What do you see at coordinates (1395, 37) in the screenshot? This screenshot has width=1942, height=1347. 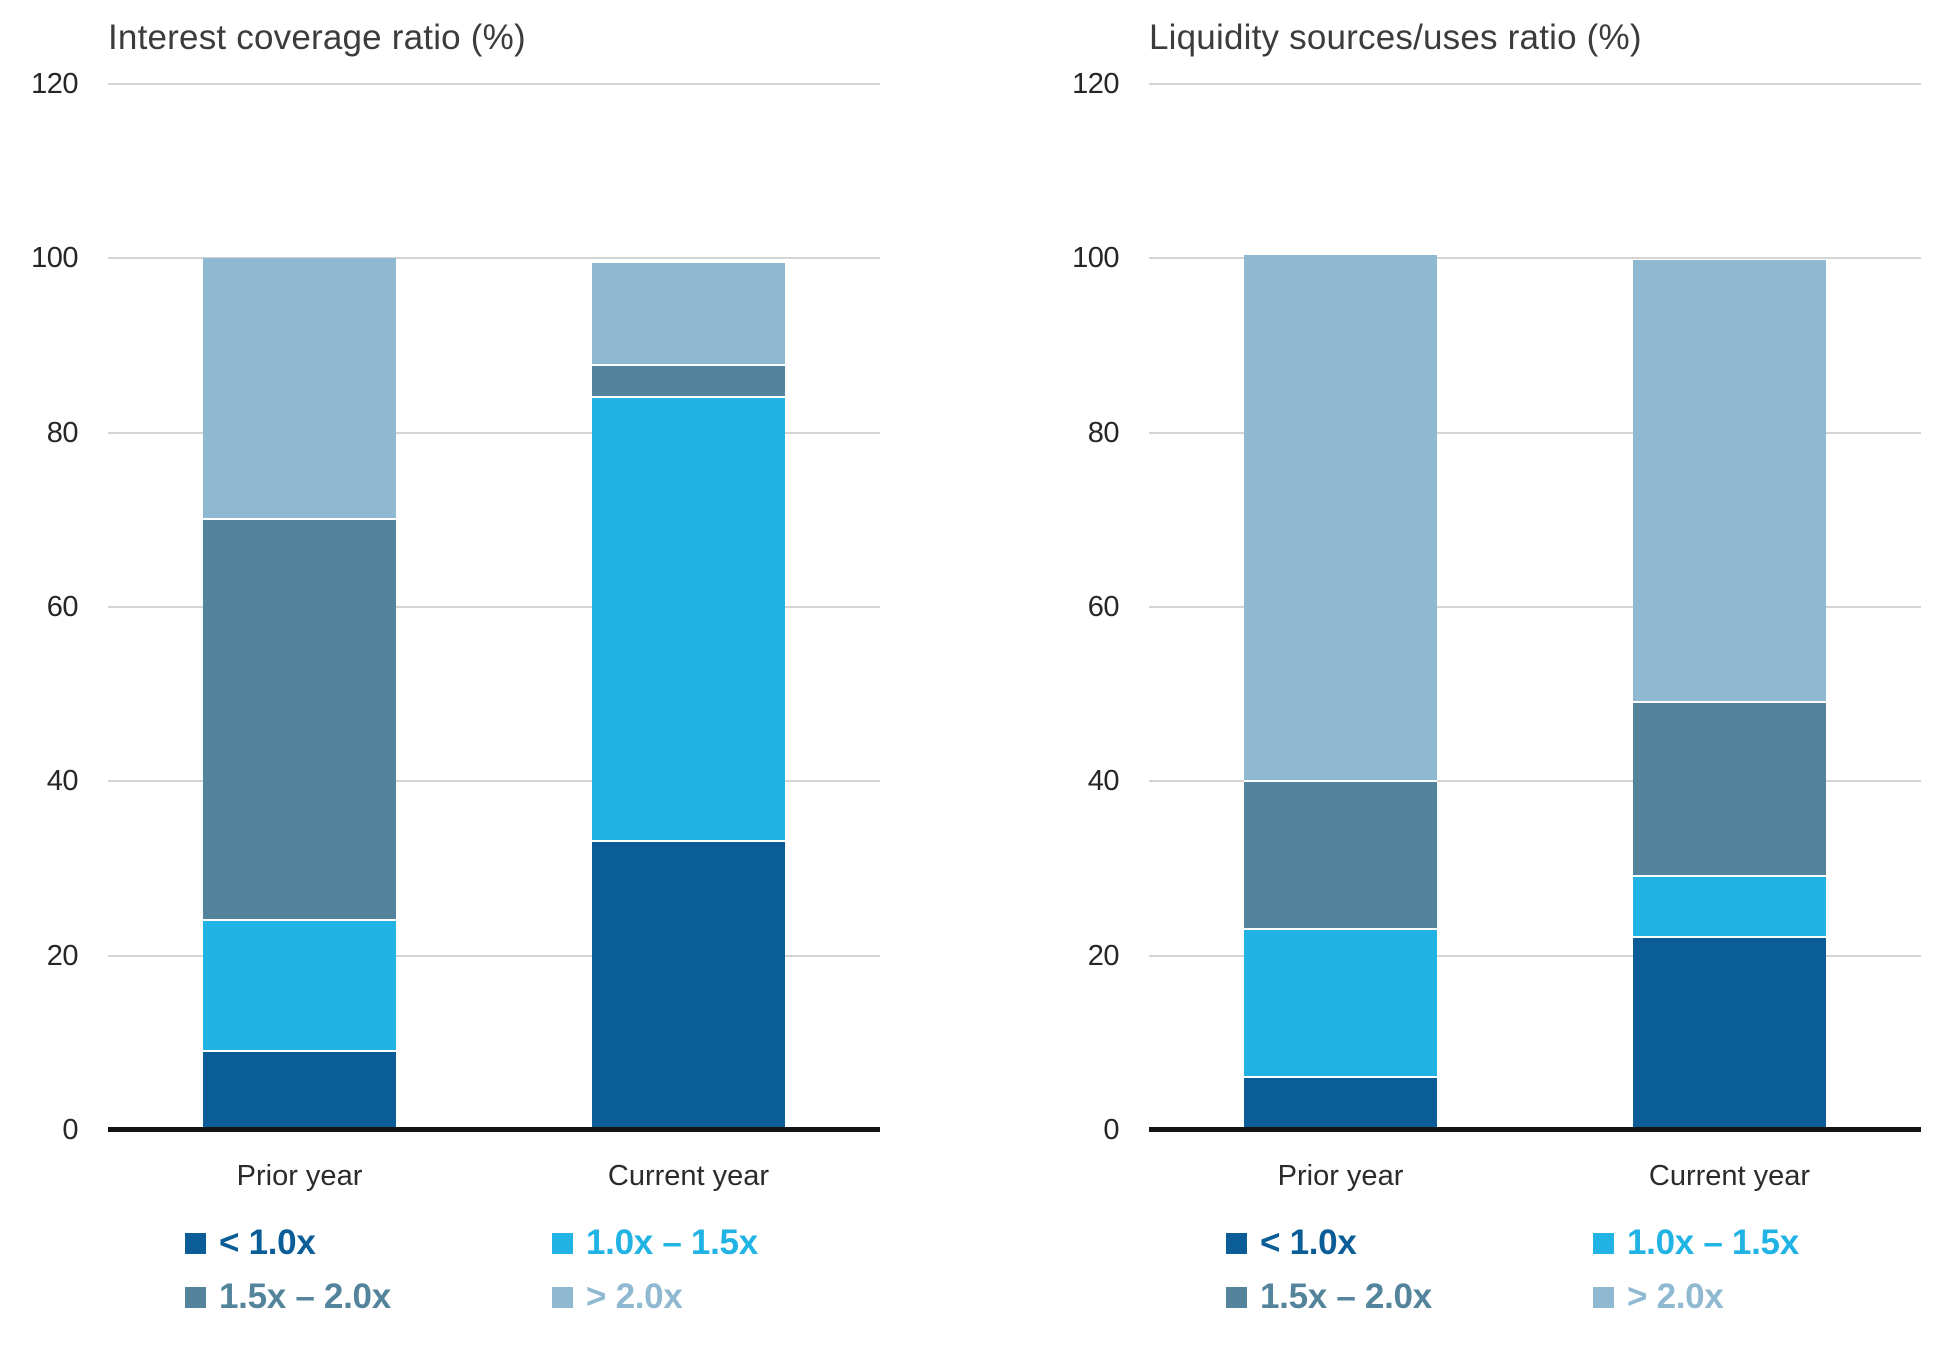 I see `chart-title: Liquidity sources/uses ratio (%)` at bounding box center [1395, 37].